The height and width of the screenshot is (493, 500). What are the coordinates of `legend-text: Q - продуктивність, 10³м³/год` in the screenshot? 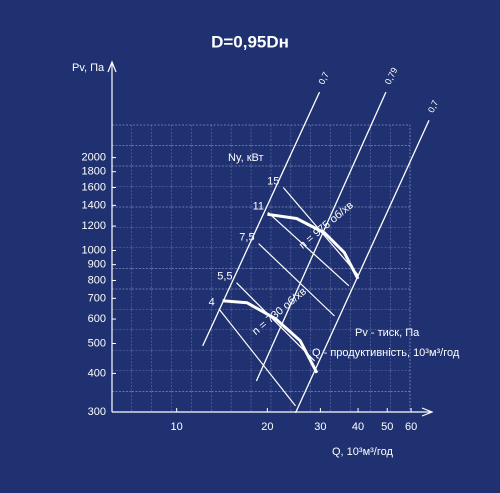 It's located at (386, 353).